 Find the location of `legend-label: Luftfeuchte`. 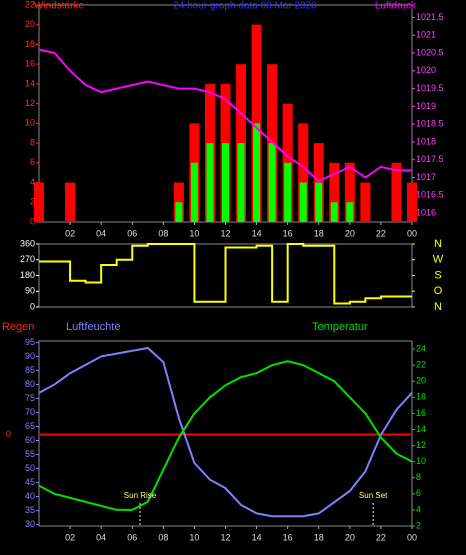

legend-label: Luftfeuchte is located at coordinates (93, 327).